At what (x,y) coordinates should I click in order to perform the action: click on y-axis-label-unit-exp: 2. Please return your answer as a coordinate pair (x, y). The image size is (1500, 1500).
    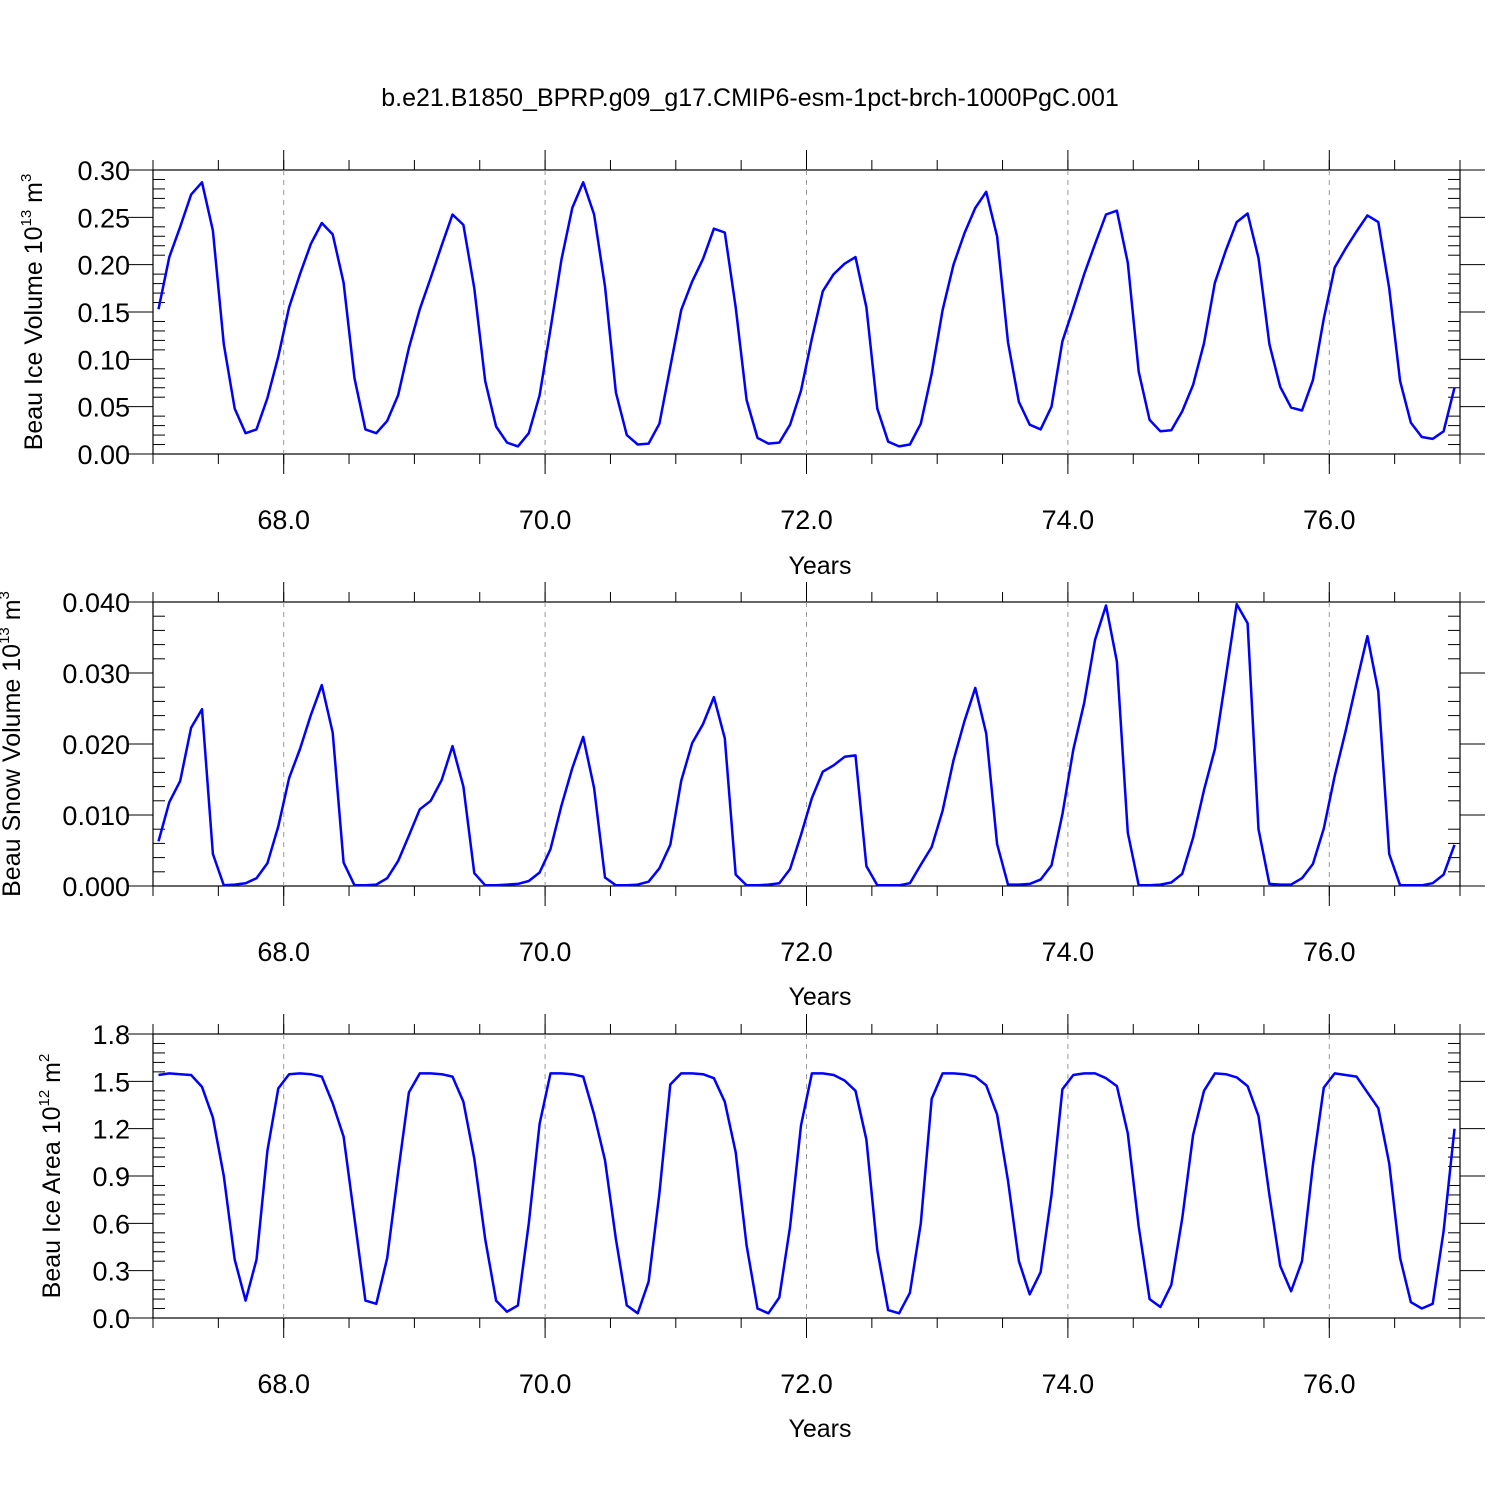
    Looking at the image, I should click on (44, 1058).